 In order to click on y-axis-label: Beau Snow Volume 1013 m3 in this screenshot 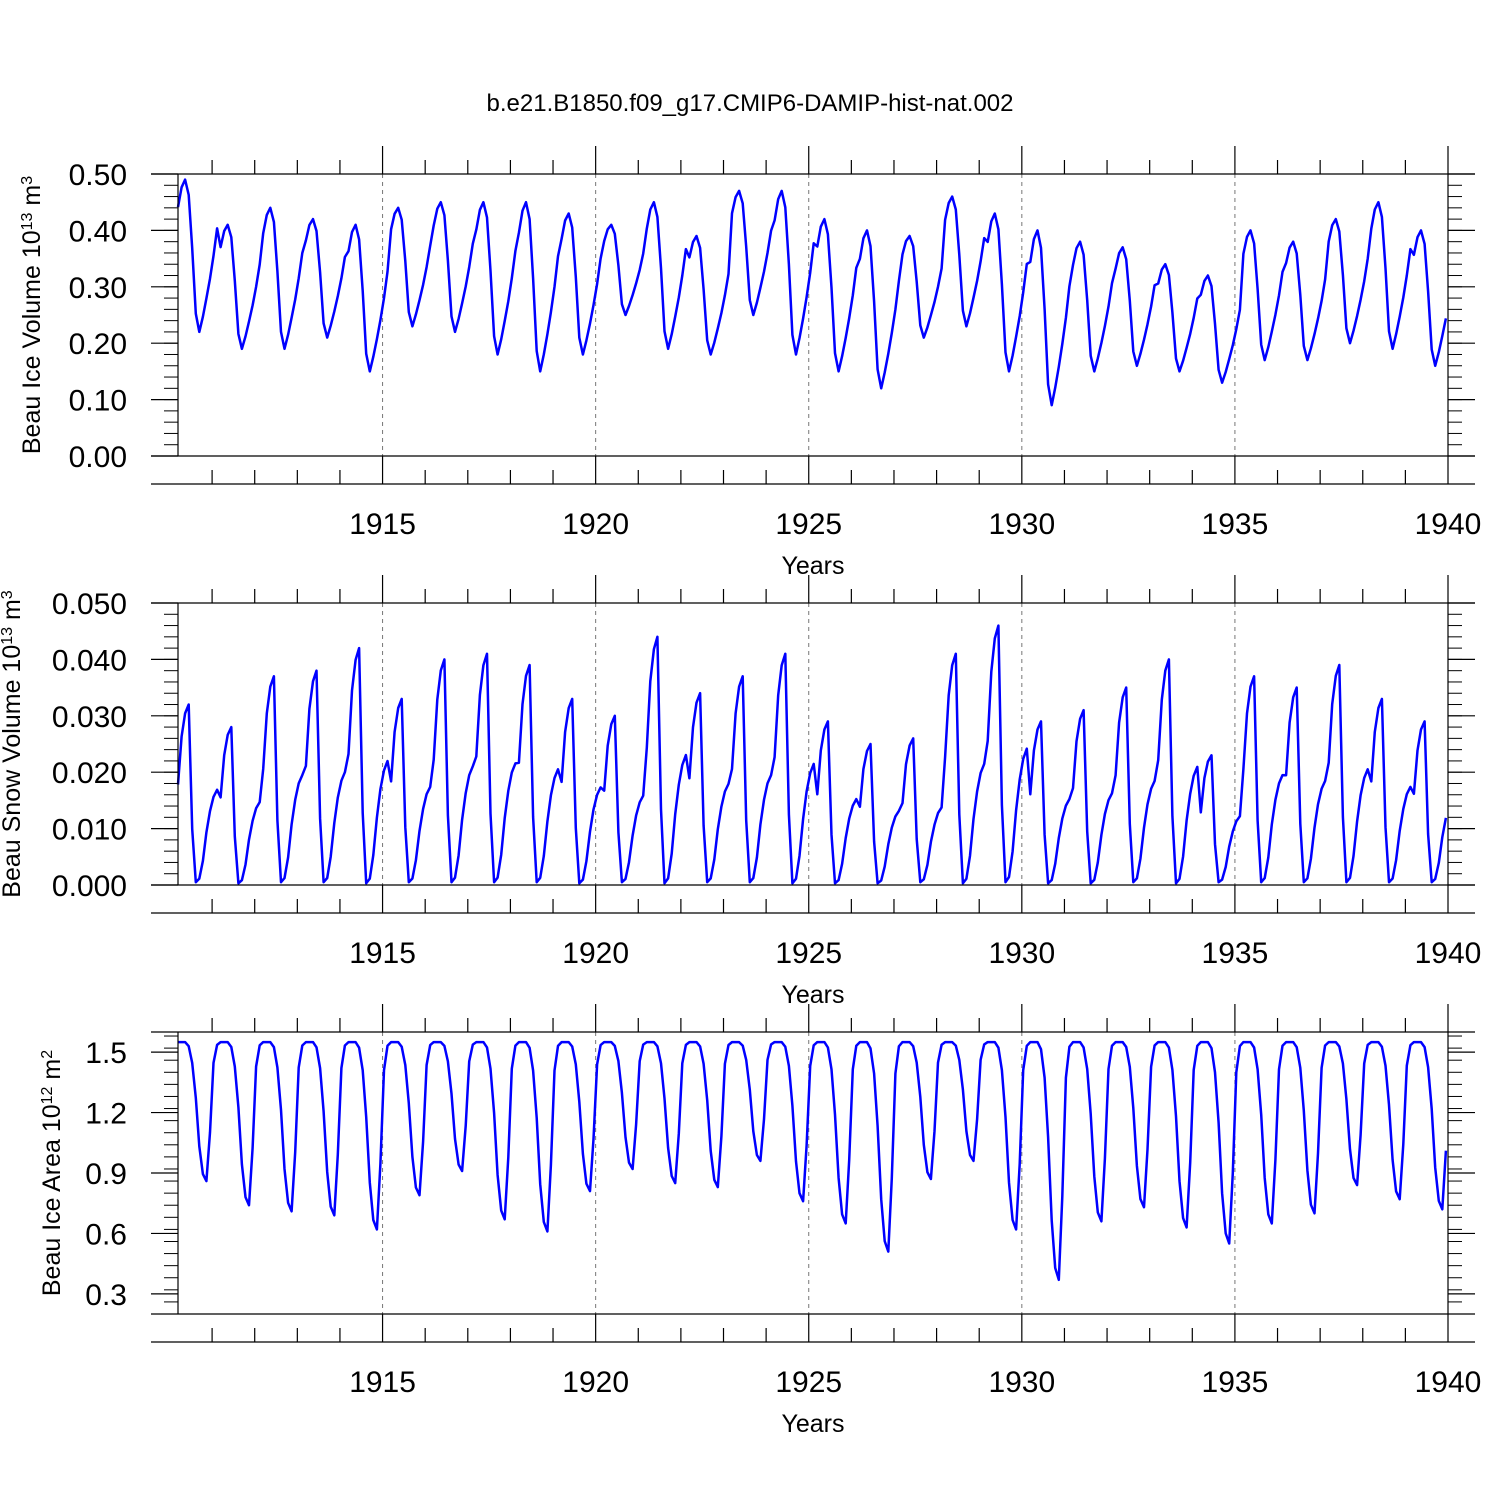, I will do `click(13, 744)`.